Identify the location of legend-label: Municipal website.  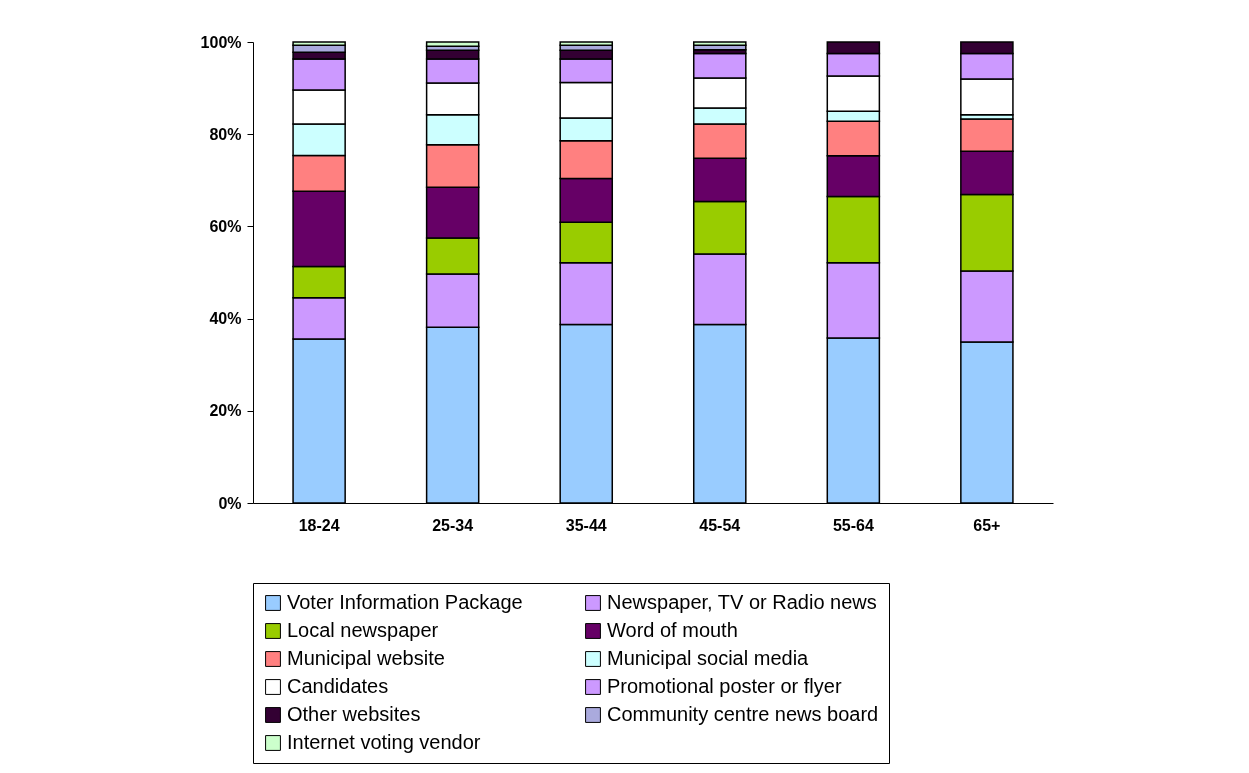
(366, 658).